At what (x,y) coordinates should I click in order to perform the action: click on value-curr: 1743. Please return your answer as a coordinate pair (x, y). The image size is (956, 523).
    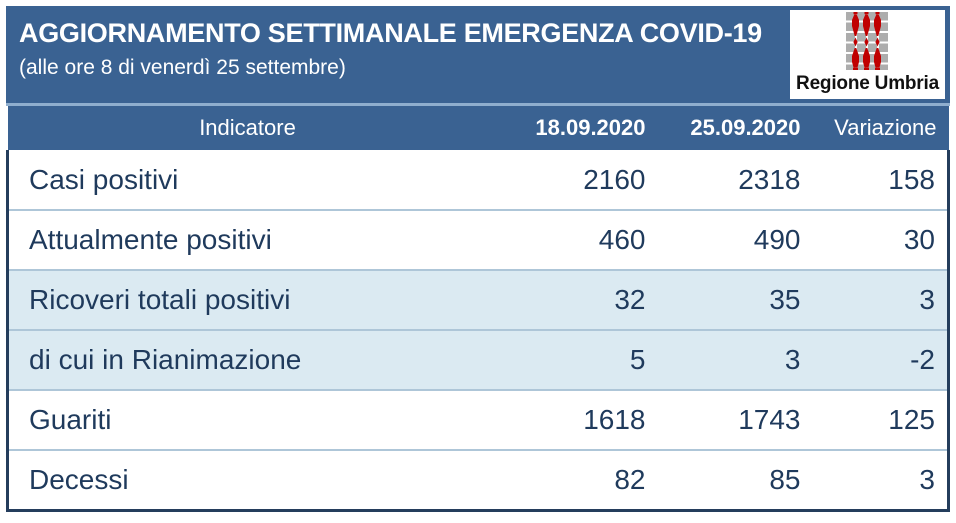
    Looking at the image, I should click on (769, 419).